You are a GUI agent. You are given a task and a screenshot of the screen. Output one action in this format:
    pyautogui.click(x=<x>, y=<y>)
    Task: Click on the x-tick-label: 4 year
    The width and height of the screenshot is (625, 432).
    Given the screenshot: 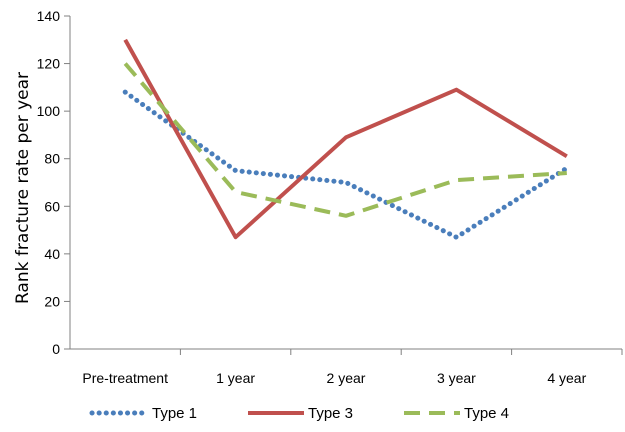 What is the action you would take?
    pyautogui.click(x=566, y=378)
    